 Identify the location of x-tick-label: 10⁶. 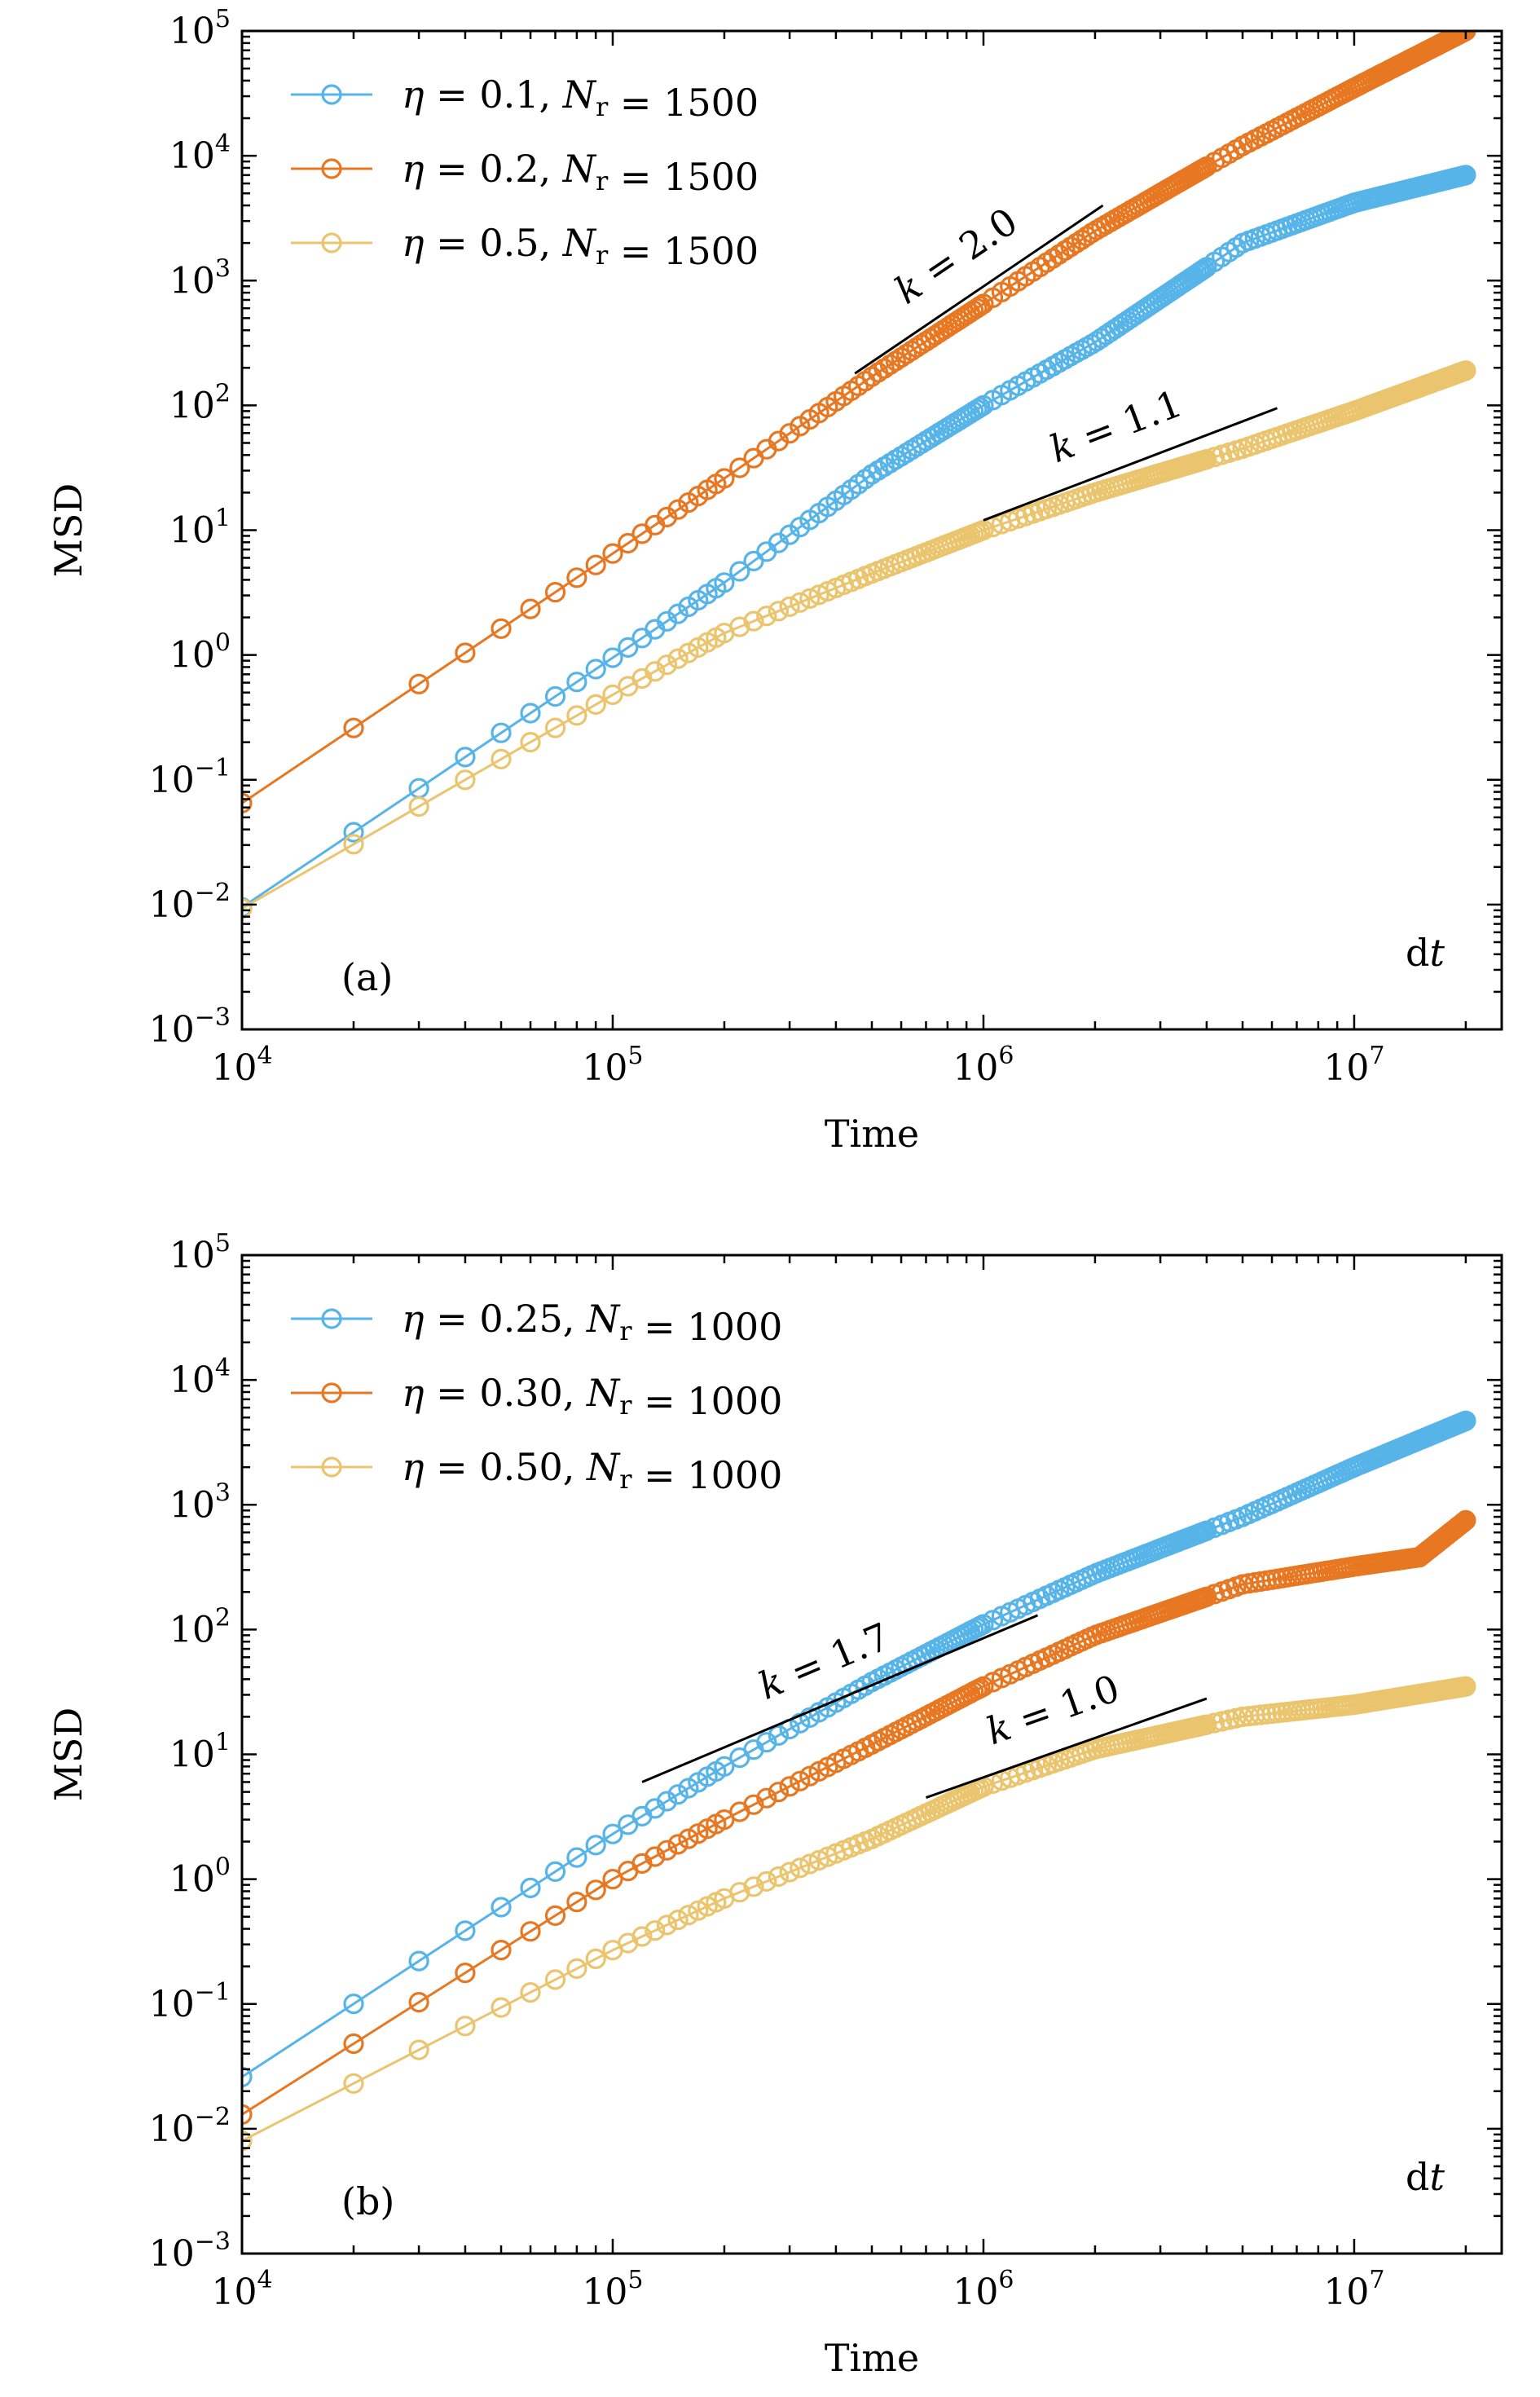
(983, 1066).